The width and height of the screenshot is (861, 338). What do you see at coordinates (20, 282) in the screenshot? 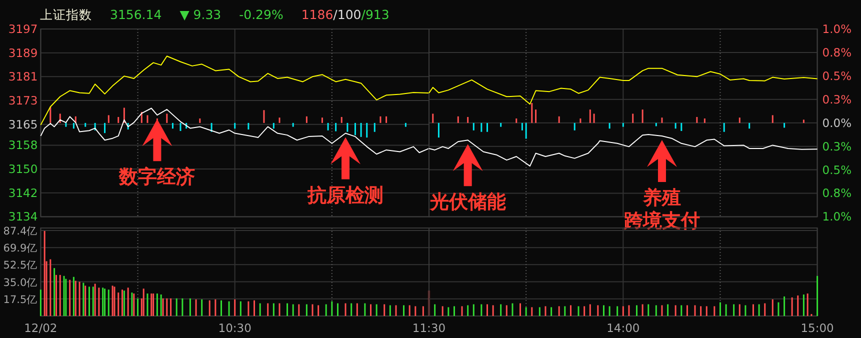
I see `y-tick-label: 35.0亿` at bounding box center [20, 282].